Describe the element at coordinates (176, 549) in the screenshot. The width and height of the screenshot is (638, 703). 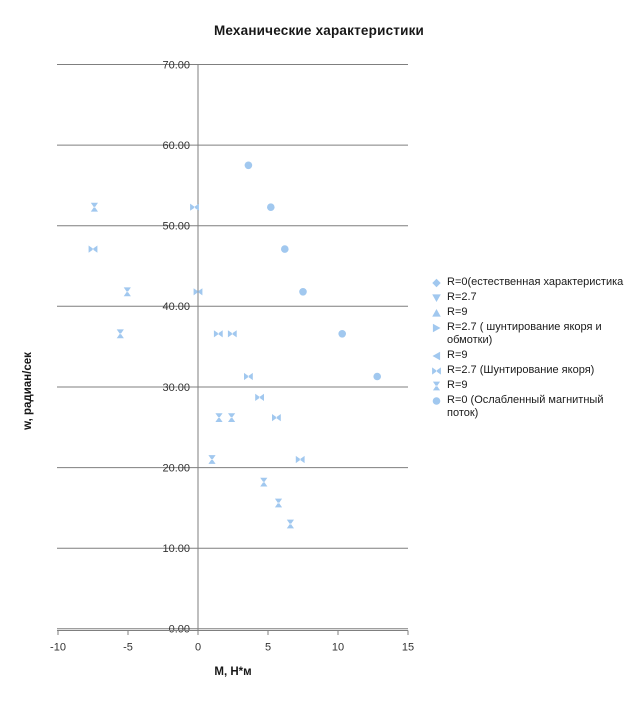
I see `y-tick-label: 10.00` at that location.